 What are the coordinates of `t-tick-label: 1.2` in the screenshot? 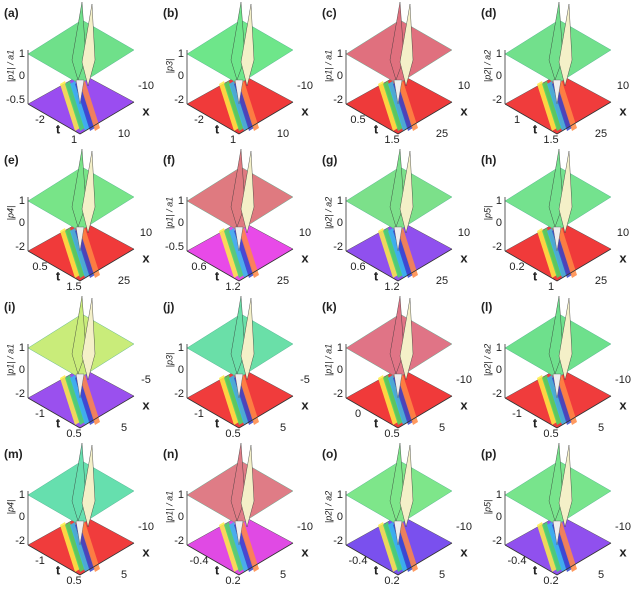 It's located at (391, 287).